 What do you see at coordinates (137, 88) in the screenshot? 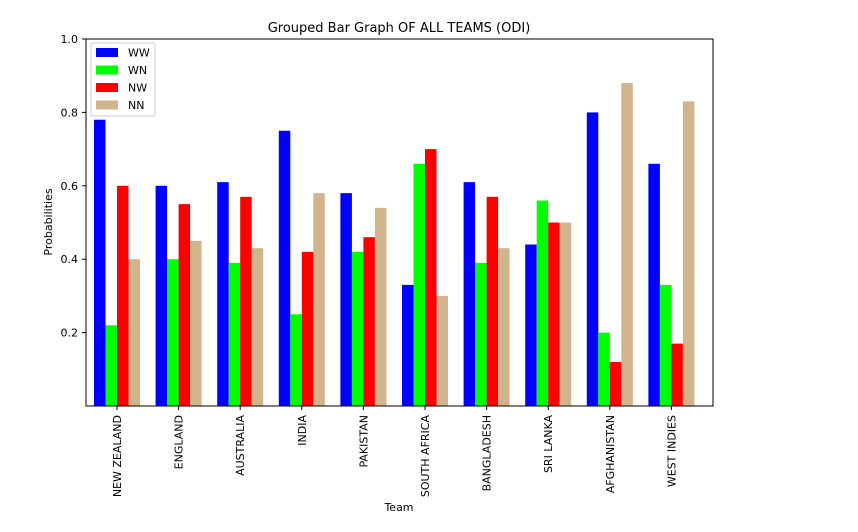
I see `legend-label-nw: NW` at bounding box center [137, 88].